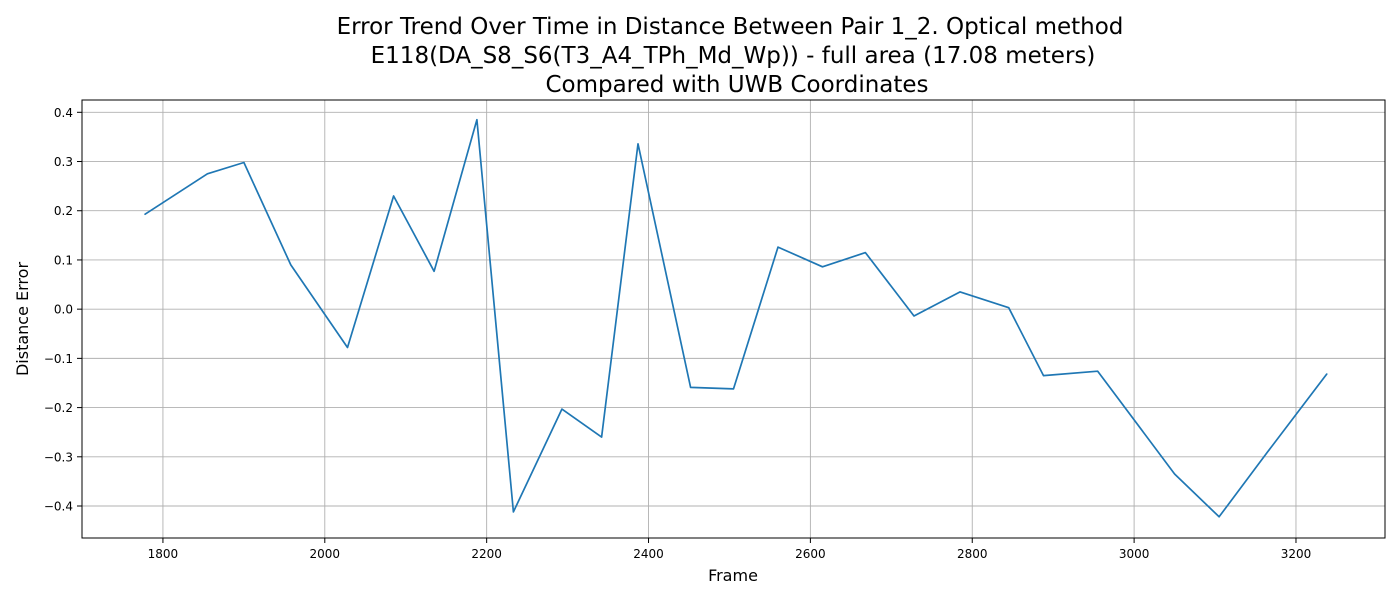  Describe the element at coordinates (730, 549) in the screenshot. I see `x-axis: 1800 2000 2200 2400 2600 2800 3000 3200` at that location.